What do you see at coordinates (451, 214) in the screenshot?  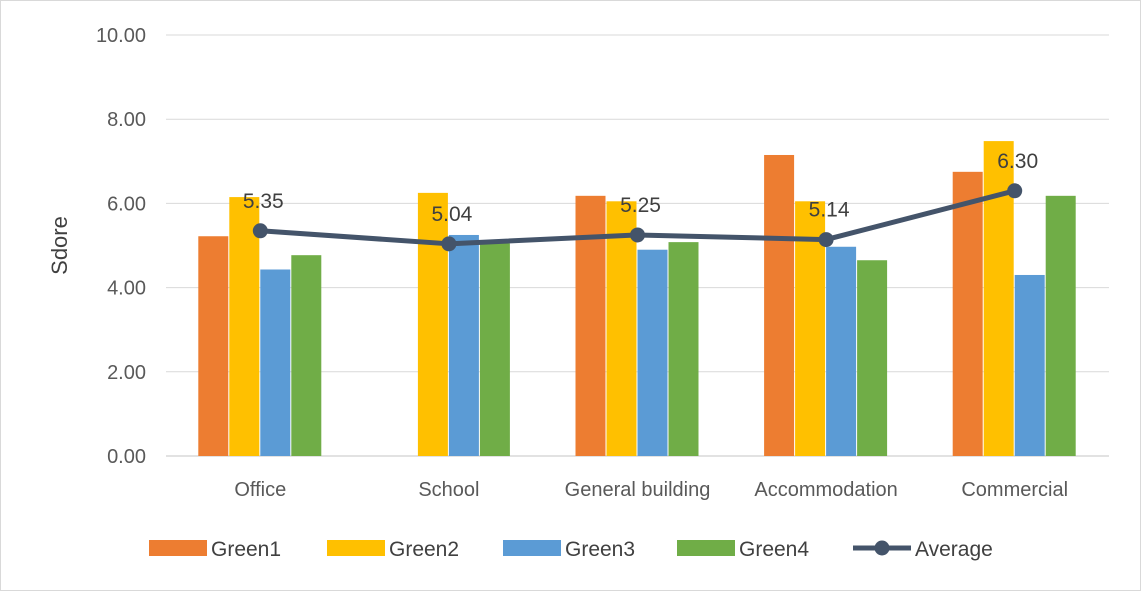 I see `average-data-label: 5.04` at bounding box center [451, 214].